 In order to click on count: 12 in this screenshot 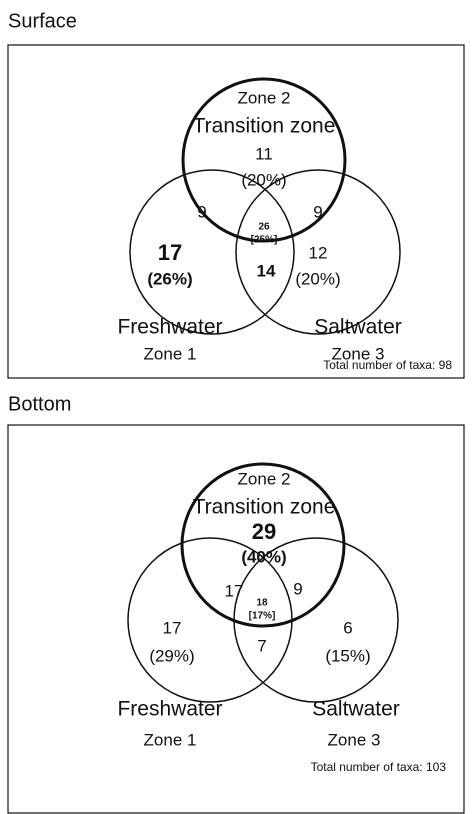, I will do `click(318, 252)`.